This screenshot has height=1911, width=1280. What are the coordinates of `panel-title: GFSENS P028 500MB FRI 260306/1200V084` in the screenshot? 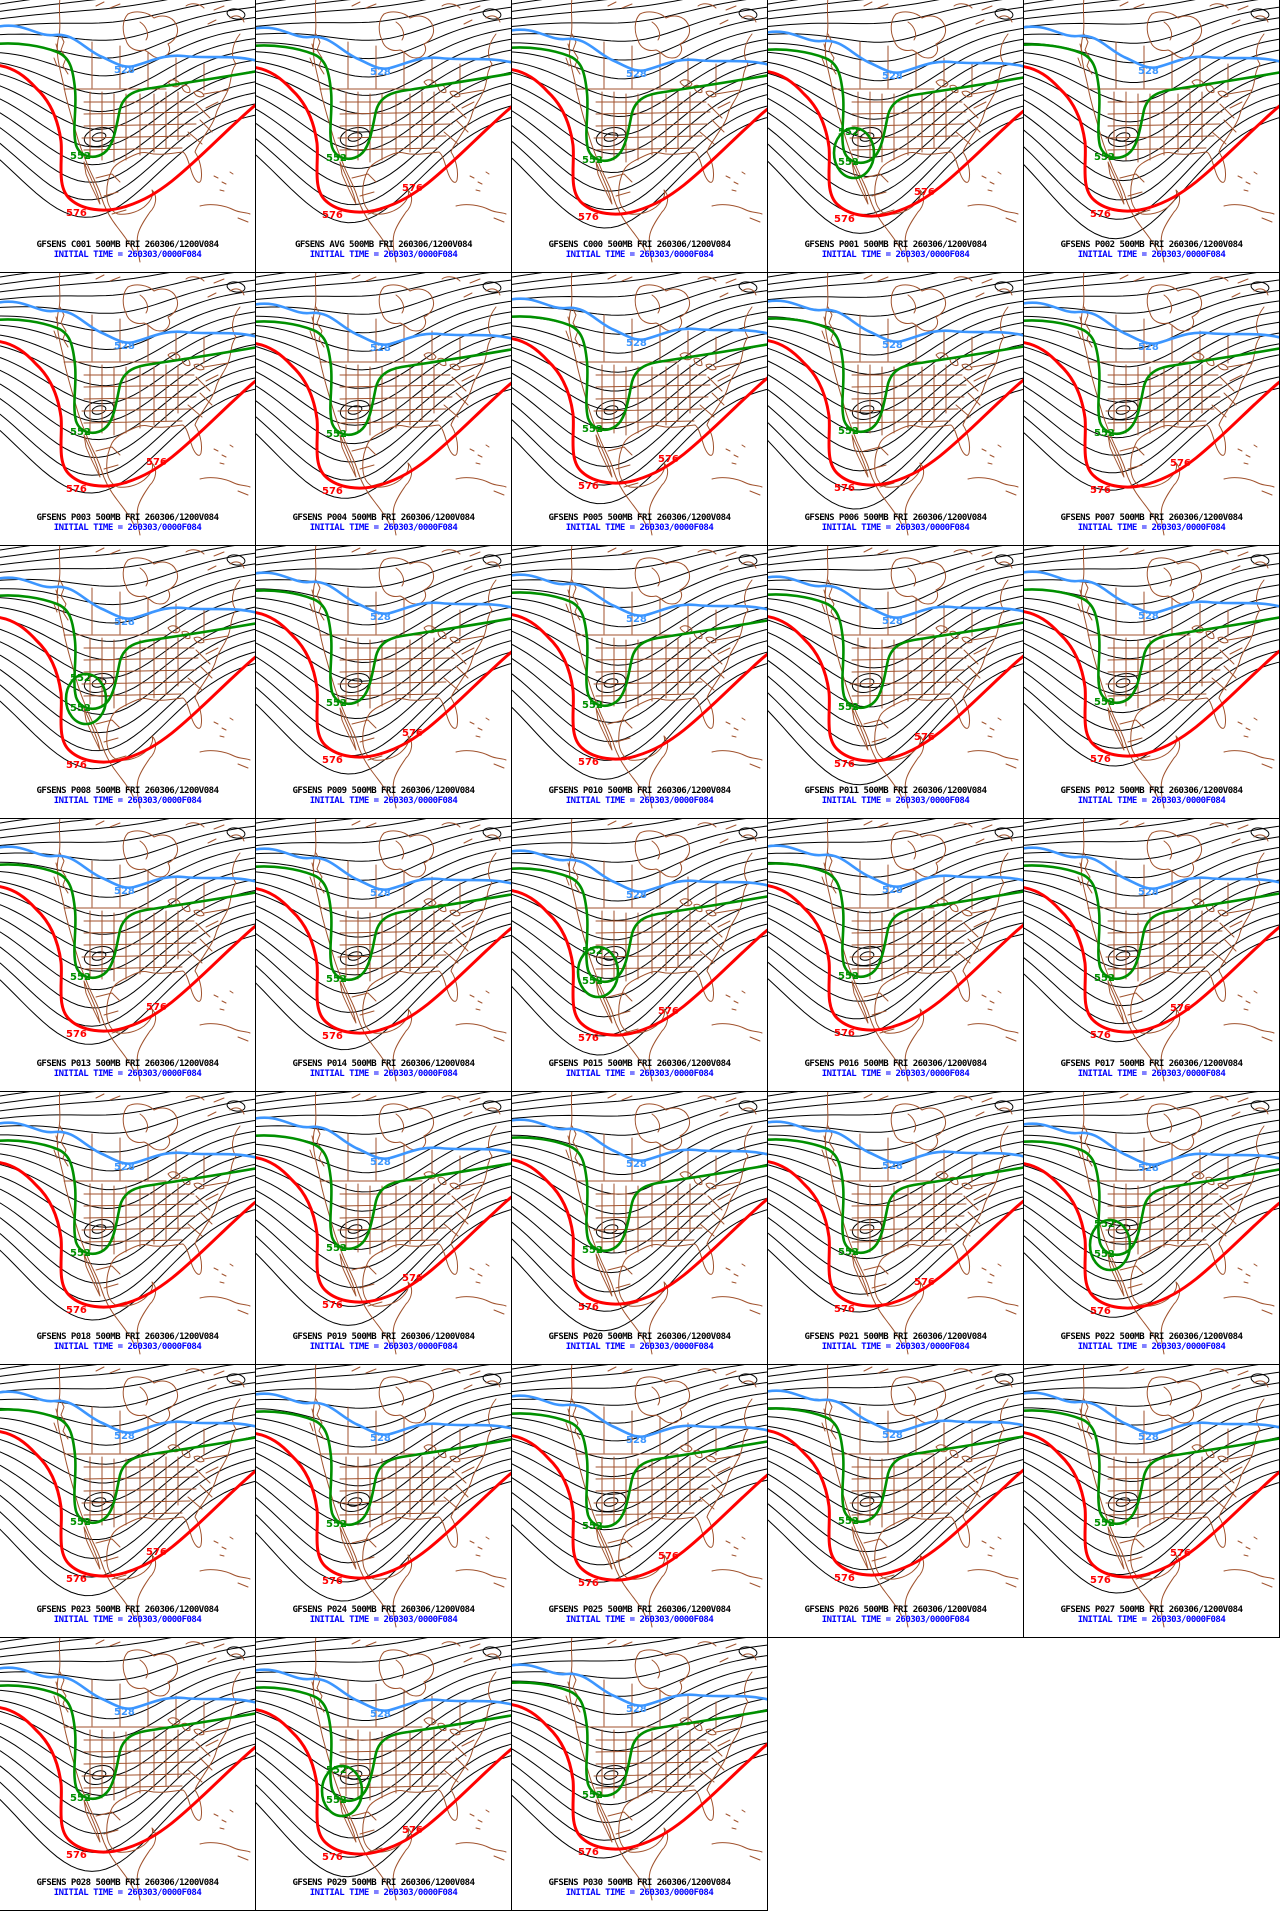 It's located at (127, 1883).